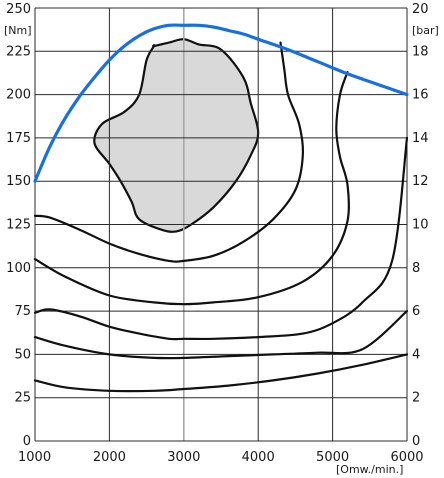 Image resolution: width=444 pixels, height=478 pixels. What do you see at coordinates (18, 138) in the screenshot?
I see `y-left-tick-label: 175` at bounding box center [18, 138].